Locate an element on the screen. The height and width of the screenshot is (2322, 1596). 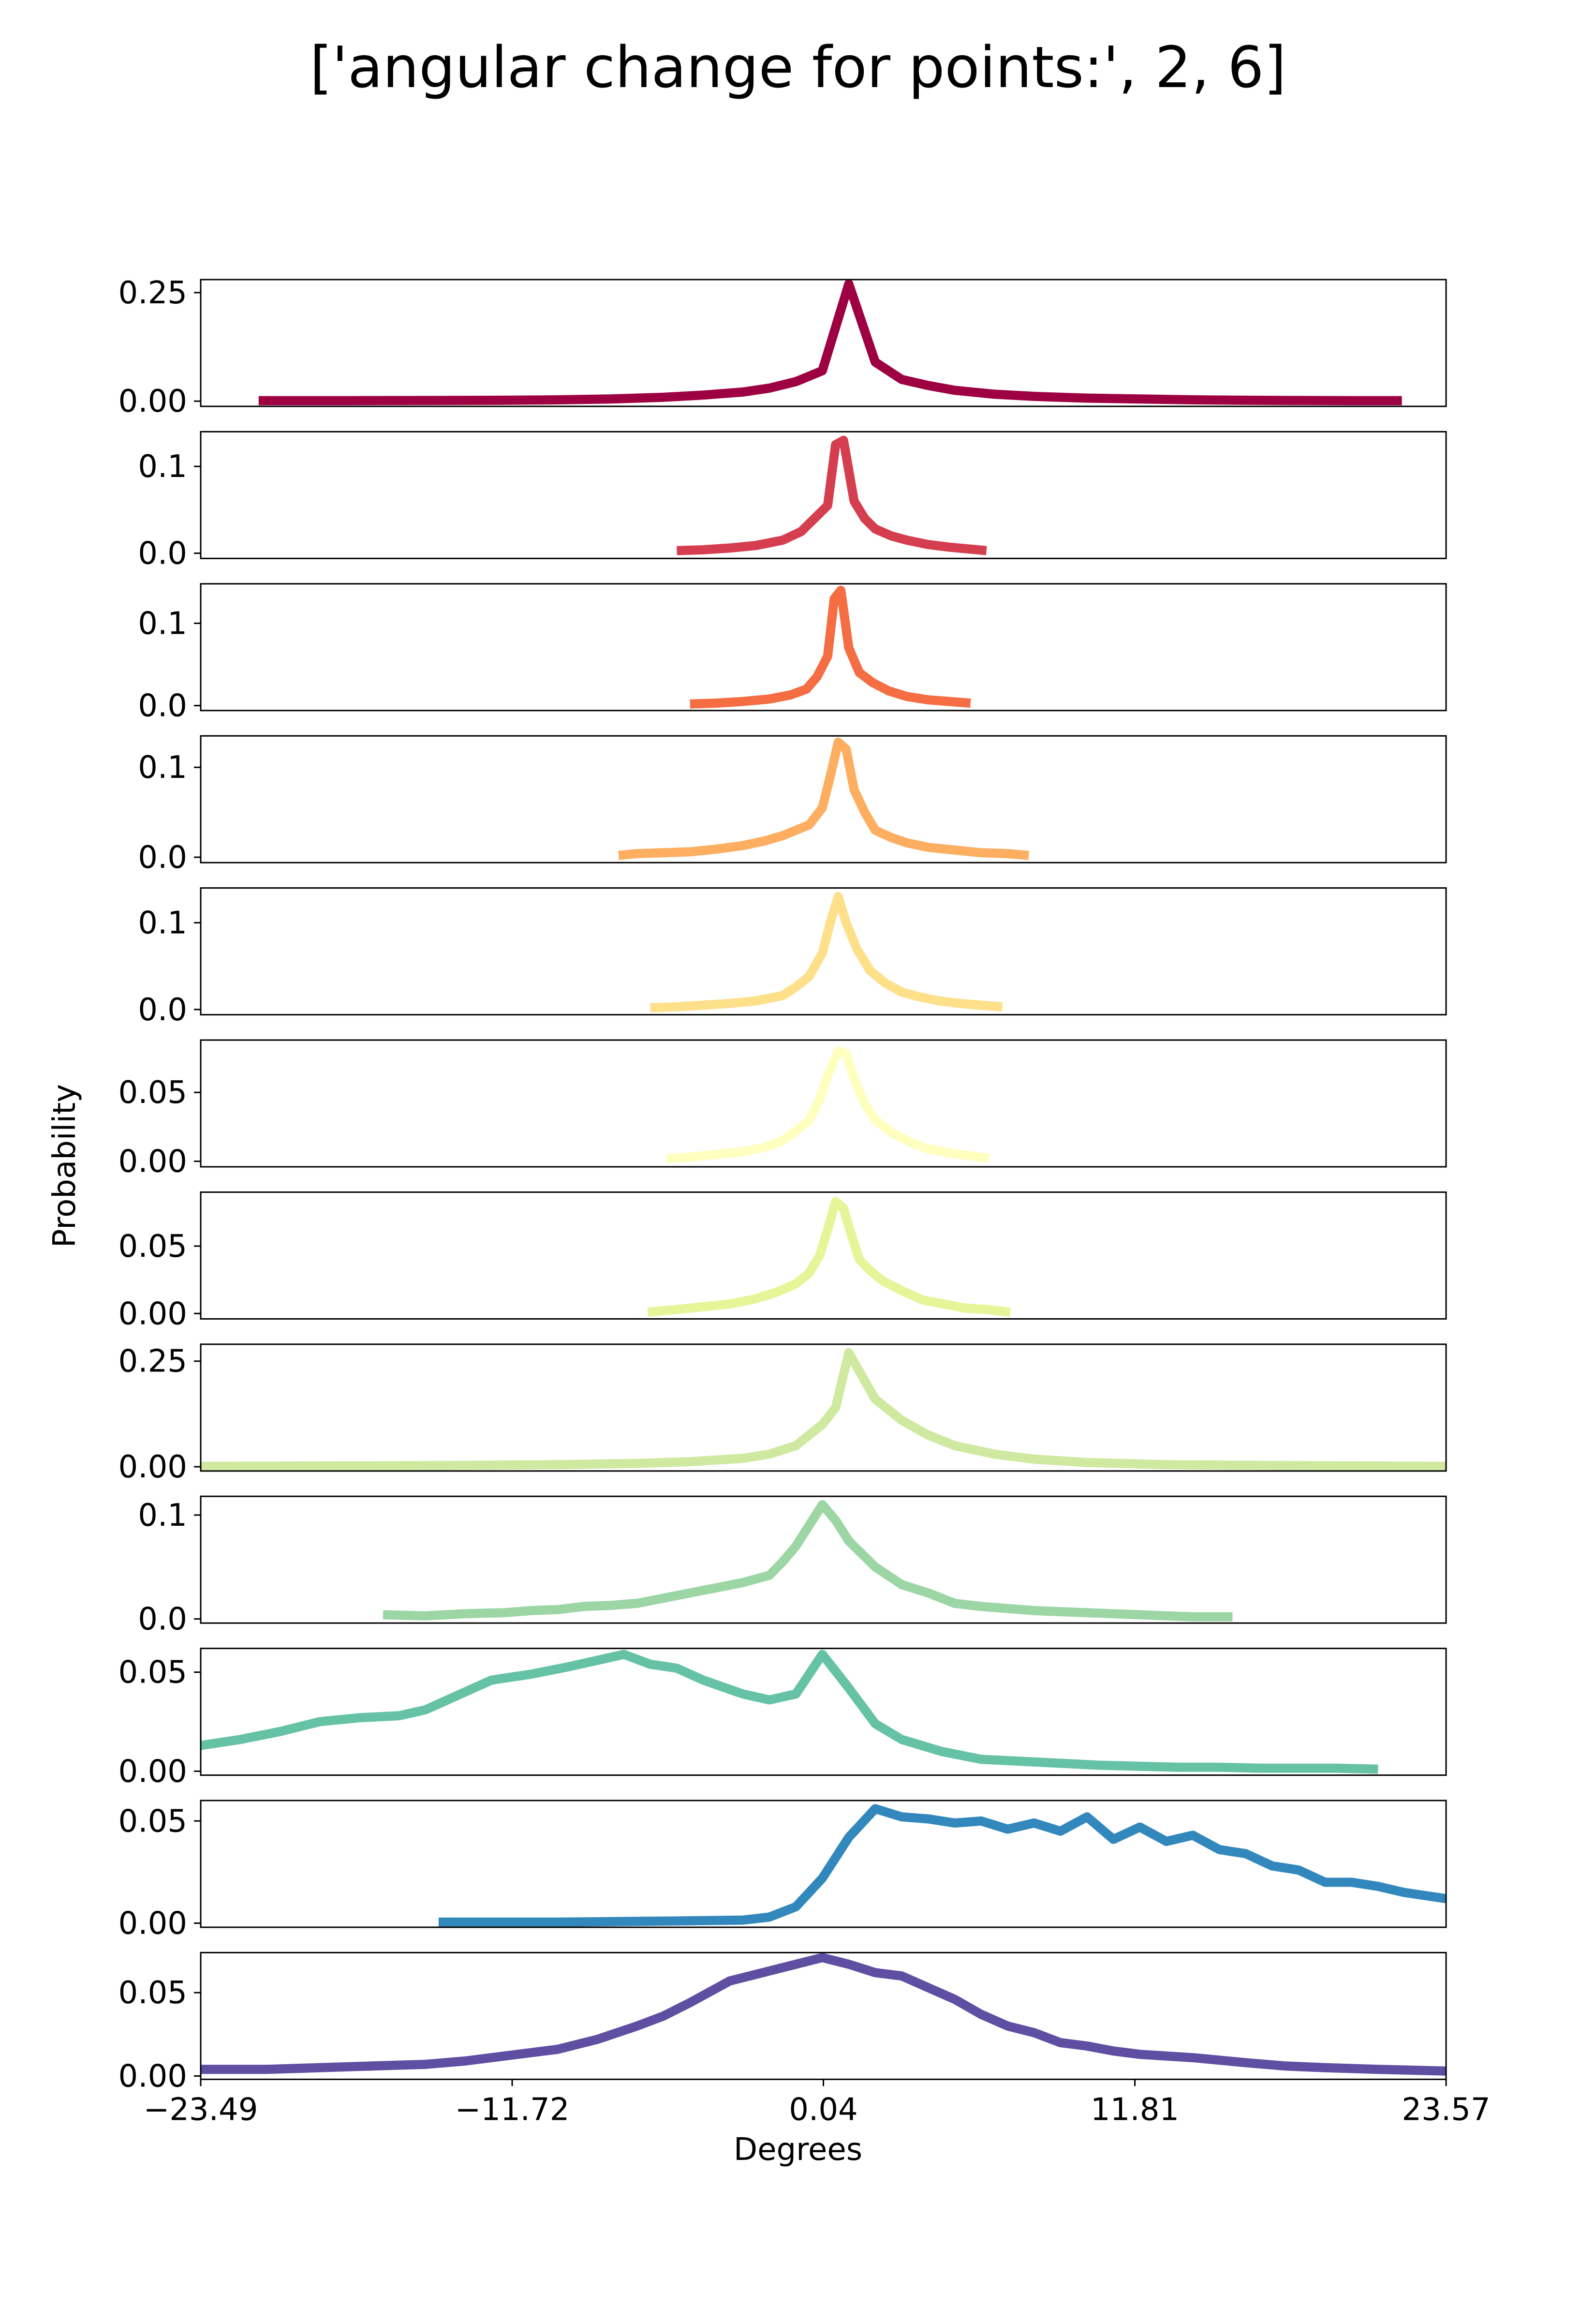
subplot-11: 0.00 0.05 is located at coordinates (782, 1871).